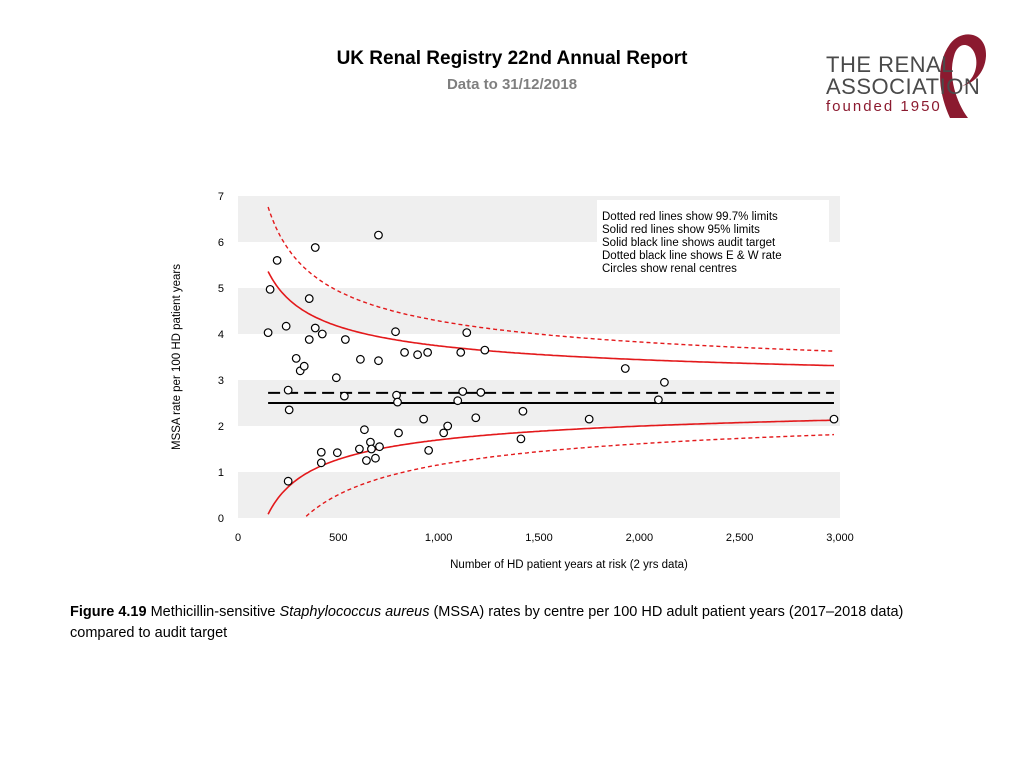 This screenshot has height=768, width=1024. Describe the element at coordinates (439, 538) in the screenshot. I see `x-tick-label: 1,000` at that location.